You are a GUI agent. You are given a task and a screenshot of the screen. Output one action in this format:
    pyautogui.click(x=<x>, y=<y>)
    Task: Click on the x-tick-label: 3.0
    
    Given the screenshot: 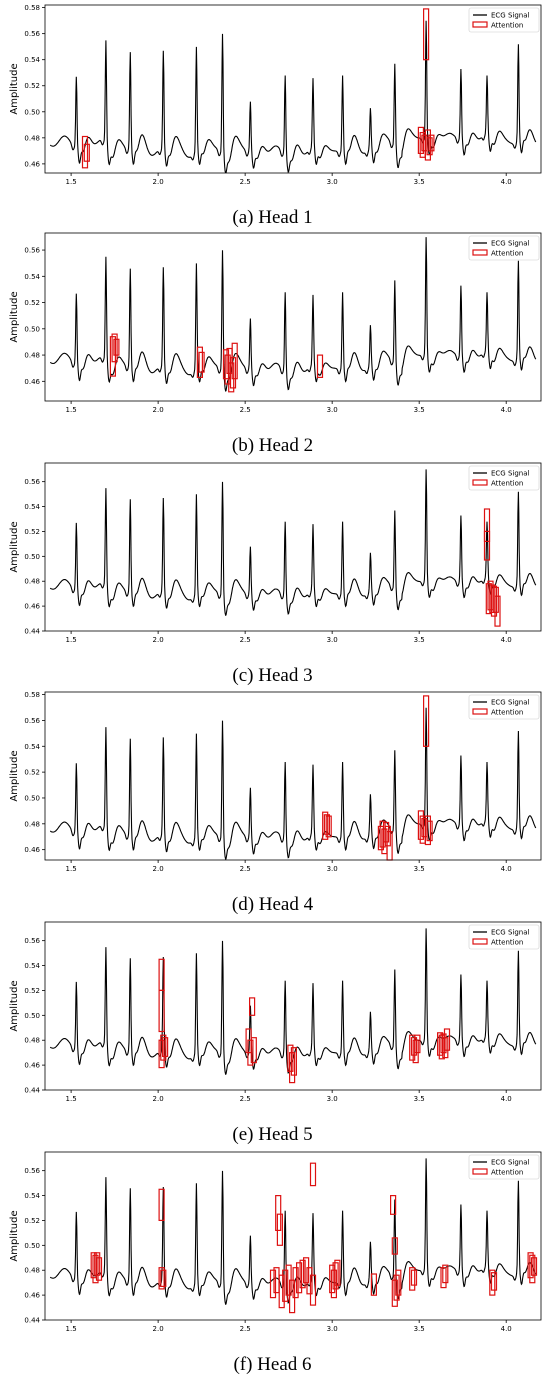 What is the action you would take?
    pyautogui.click(x=332, y=410)
    